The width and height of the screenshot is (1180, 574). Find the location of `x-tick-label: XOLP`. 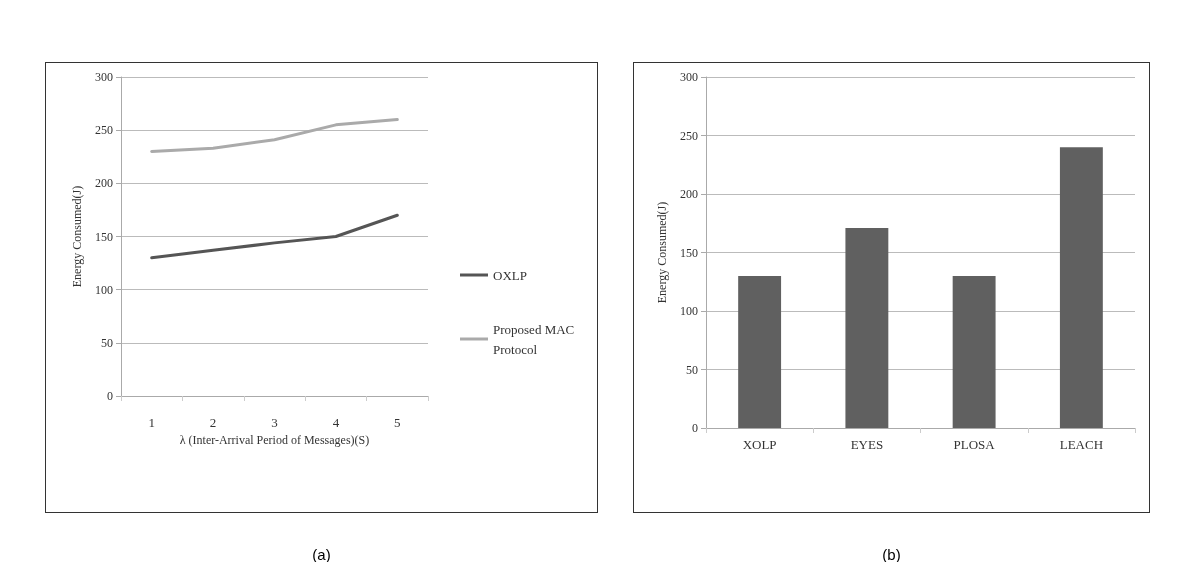

x-tick-label: XOLP is located at coordinates (759, 444).